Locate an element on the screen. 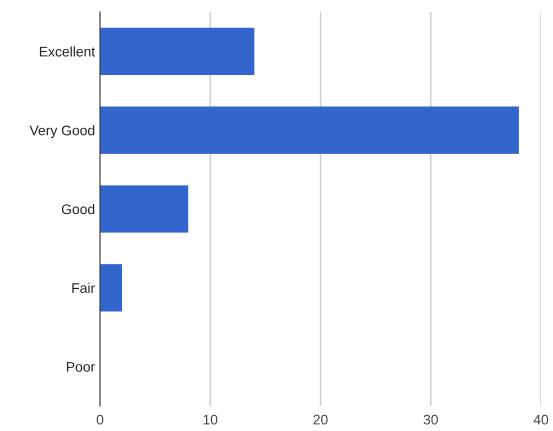 The width and height of the screenshot is (553, 431). y-tick-label: Excellent is located at coordinates (68, 51).